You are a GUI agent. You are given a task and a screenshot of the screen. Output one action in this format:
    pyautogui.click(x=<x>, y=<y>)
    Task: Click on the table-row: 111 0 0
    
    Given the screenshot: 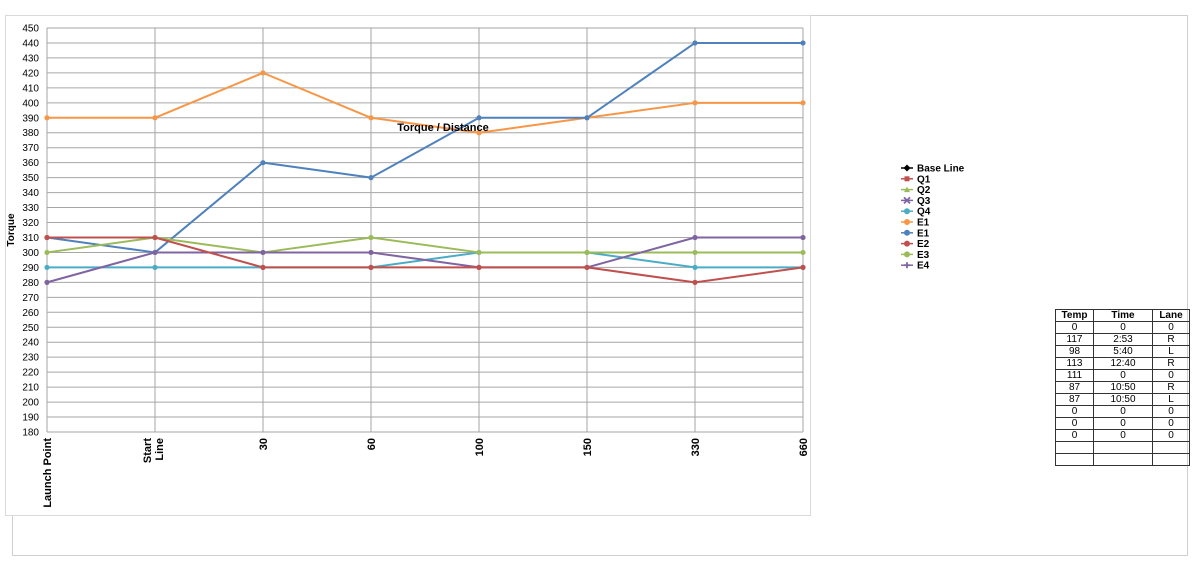 What is the action you would take?
    pyautogui.click(x=1122, y=375)
    